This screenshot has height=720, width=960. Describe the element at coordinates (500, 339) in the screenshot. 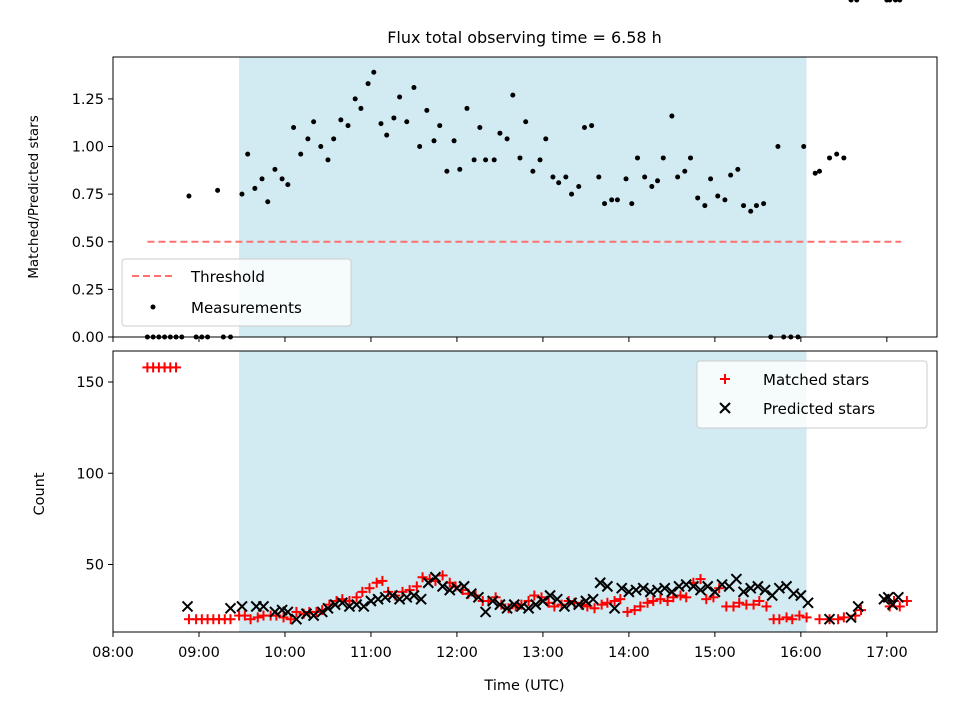

I see `top-x-ticks` at that location.